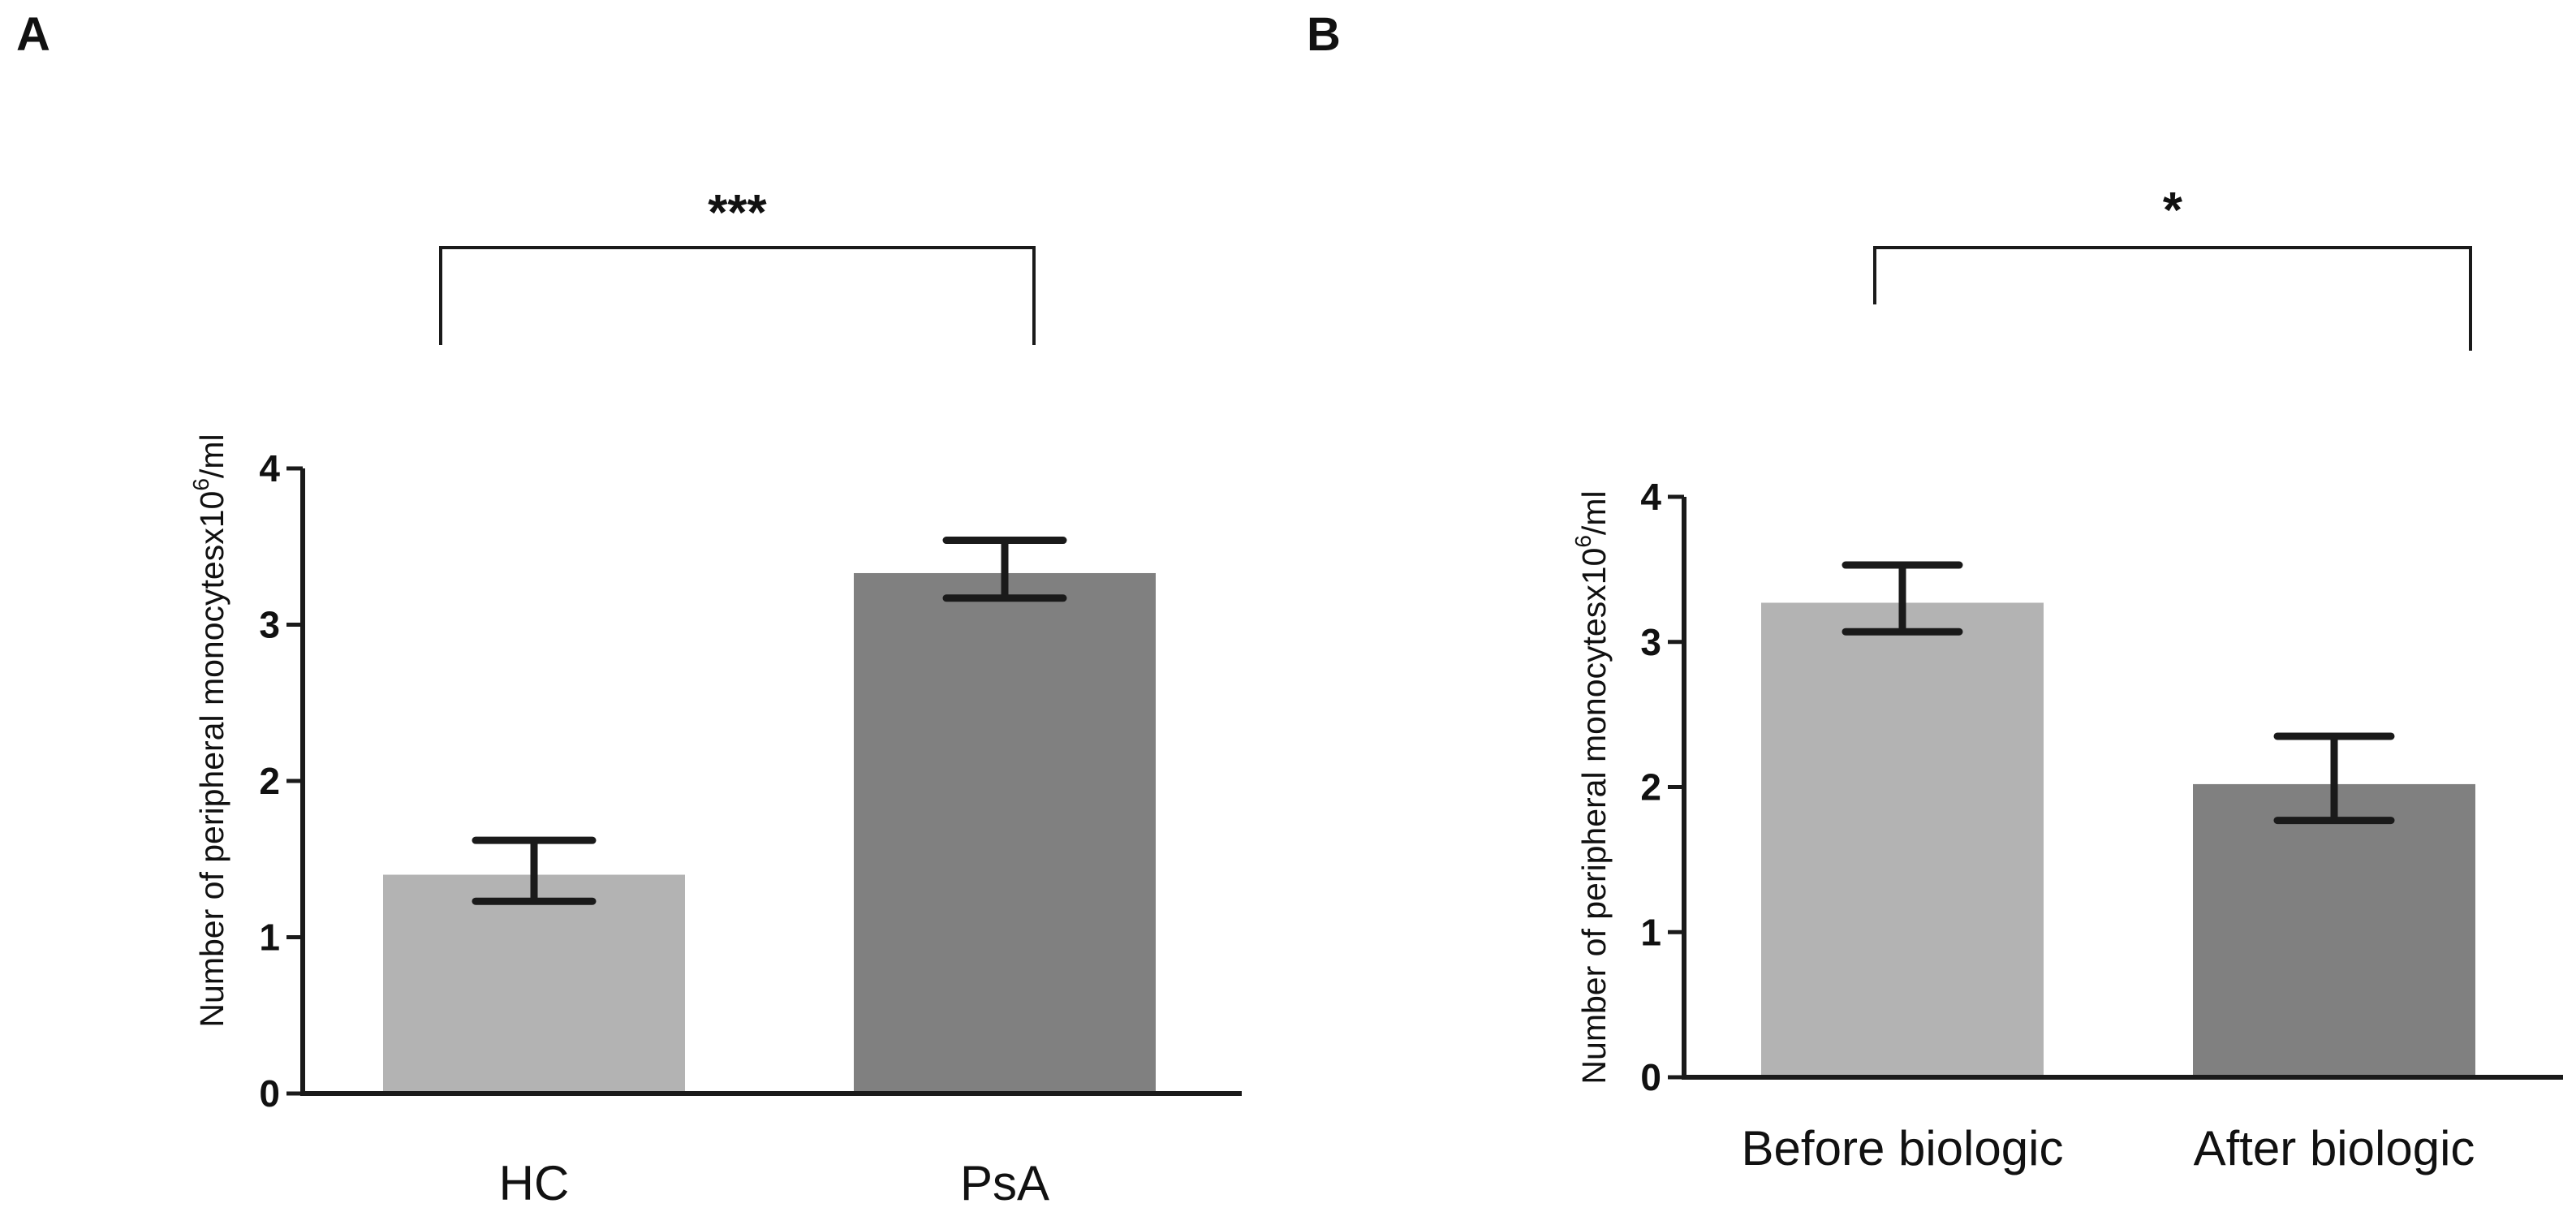 Image resolution: width=2576 pixels, height=1225 pixels. I want to click on chart-b-y-tick-label-1: 1, so click(1651, 932).